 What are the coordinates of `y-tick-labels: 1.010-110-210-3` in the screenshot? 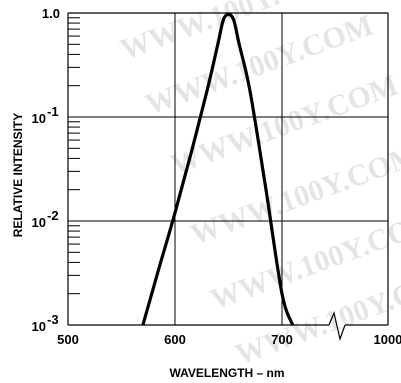 It's located at (46, 170).